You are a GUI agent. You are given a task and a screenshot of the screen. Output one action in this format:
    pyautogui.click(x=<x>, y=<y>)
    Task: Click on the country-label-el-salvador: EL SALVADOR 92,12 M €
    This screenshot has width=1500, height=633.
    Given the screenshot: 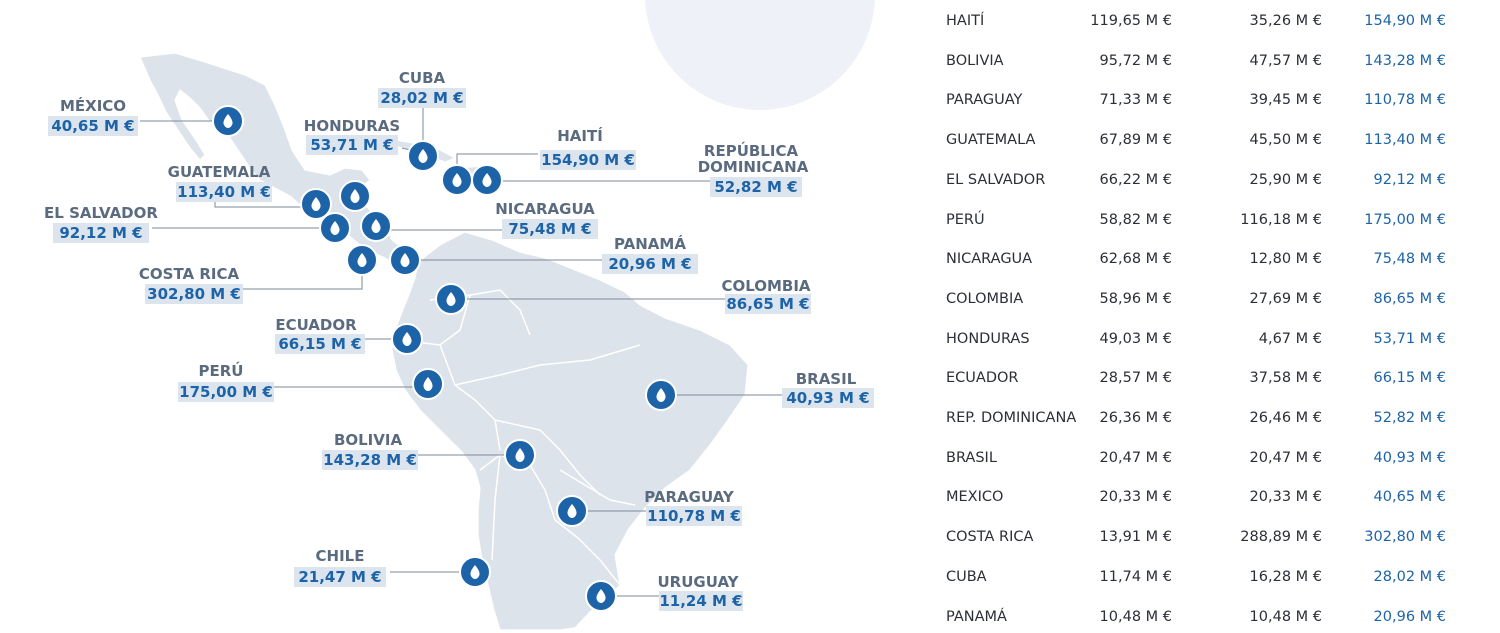 What is the action you would take?
    pyautogui.click(x=101, y=223)
    